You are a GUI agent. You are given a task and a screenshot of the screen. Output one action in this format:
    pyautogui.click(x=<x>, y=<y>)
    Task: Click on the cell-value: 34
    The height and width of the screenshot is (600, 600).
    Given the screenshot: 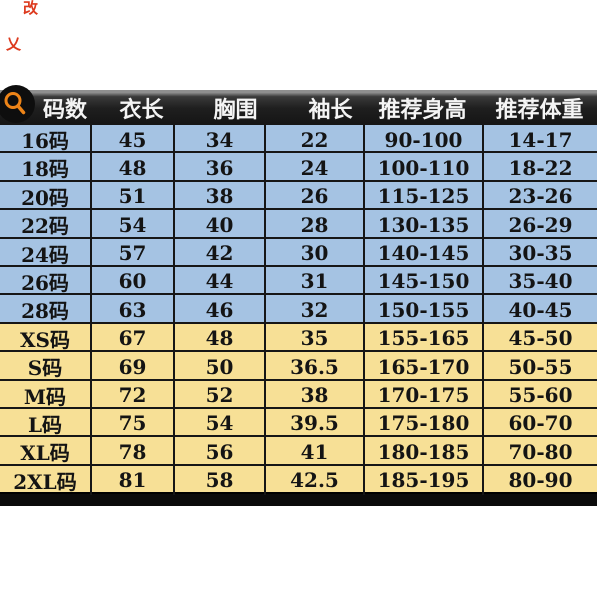 What is the action you would take?
    pyautogui.click(x=218, y=139)
    